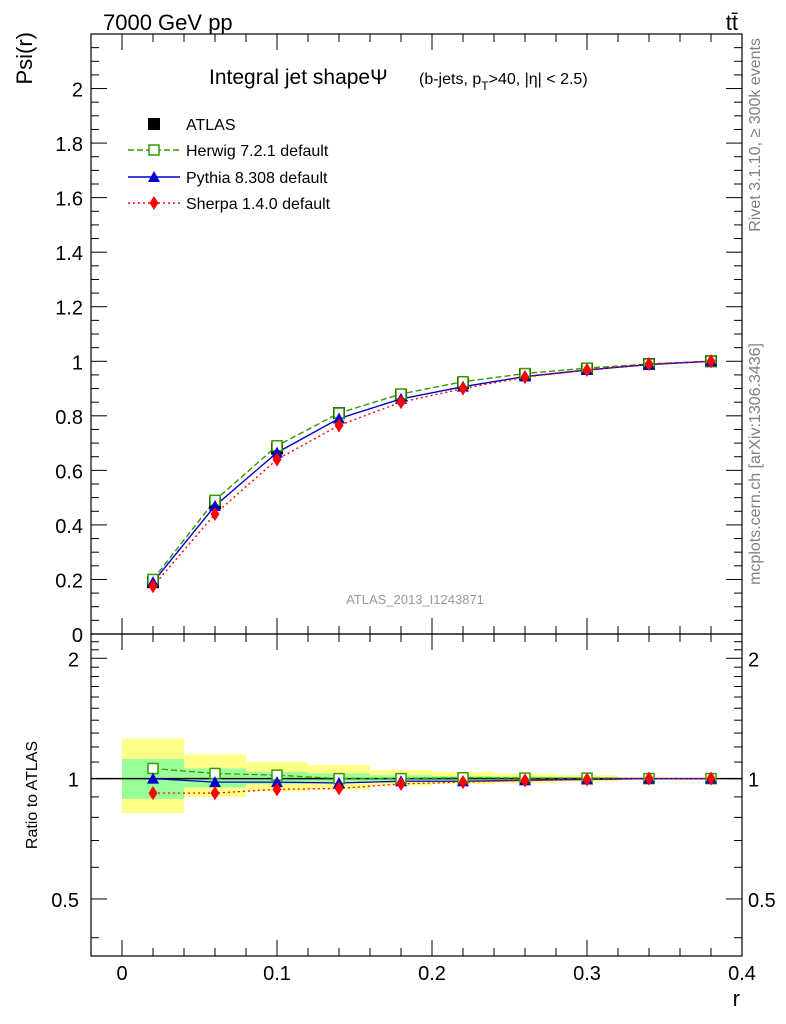 The width and height of the screenshot is (786, 1024). What do you see at coordinates (121, 974) in the screenshot?
I see `x-tick-label: 0` at bounding box center [121, 974].